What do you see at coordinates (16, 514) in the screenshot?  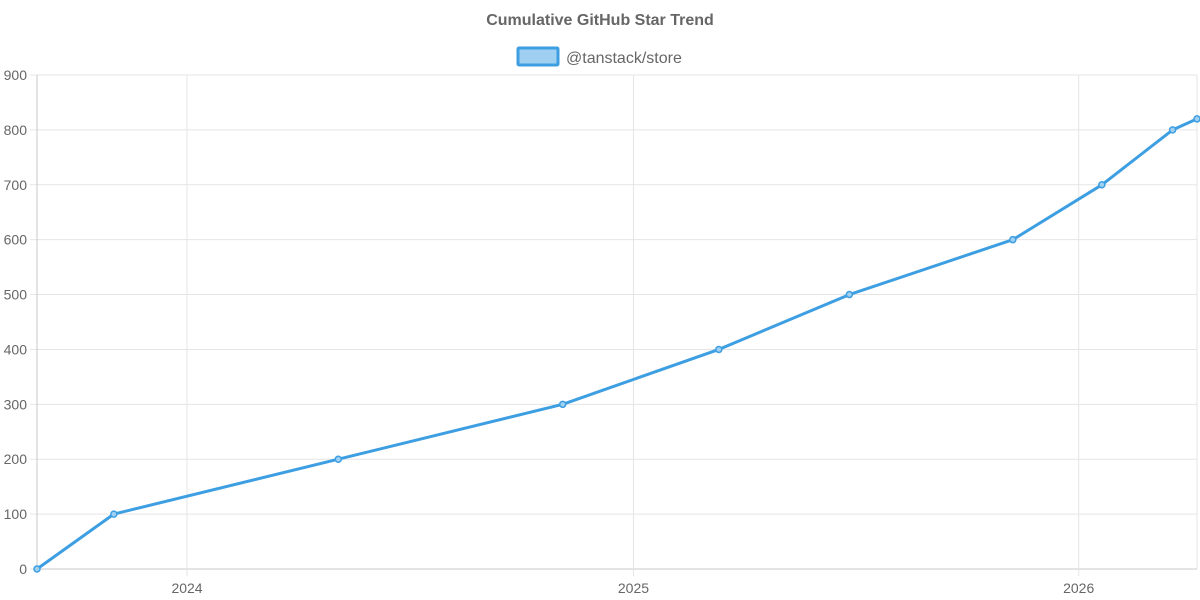 I see `y-tick-label: 100` at bounding box center [16, 514].